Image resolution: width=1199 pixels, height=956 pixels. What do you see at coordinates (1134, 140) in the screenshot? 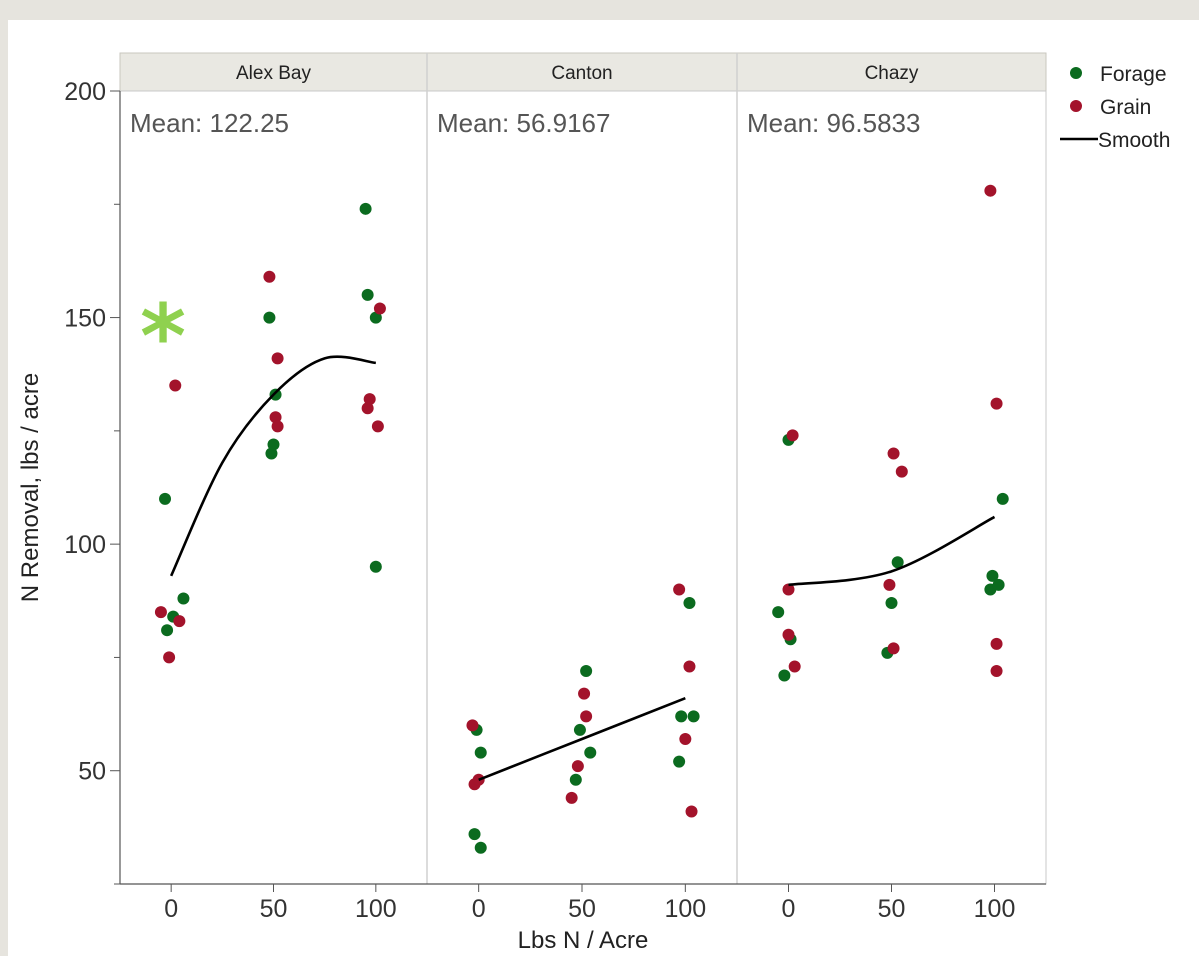
I see `legend-label: Smooth` at bounding box center [1134, 140].